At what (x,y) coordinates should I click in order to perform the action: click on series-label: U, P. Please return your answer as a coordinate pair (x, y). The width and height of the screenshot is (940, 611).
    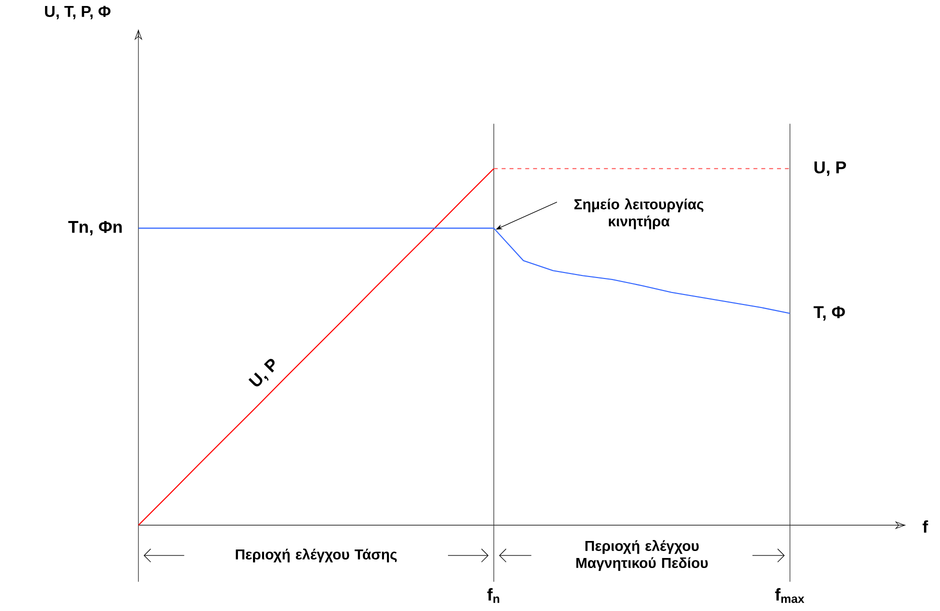
    Looking at the image, I should click on (830, 168).